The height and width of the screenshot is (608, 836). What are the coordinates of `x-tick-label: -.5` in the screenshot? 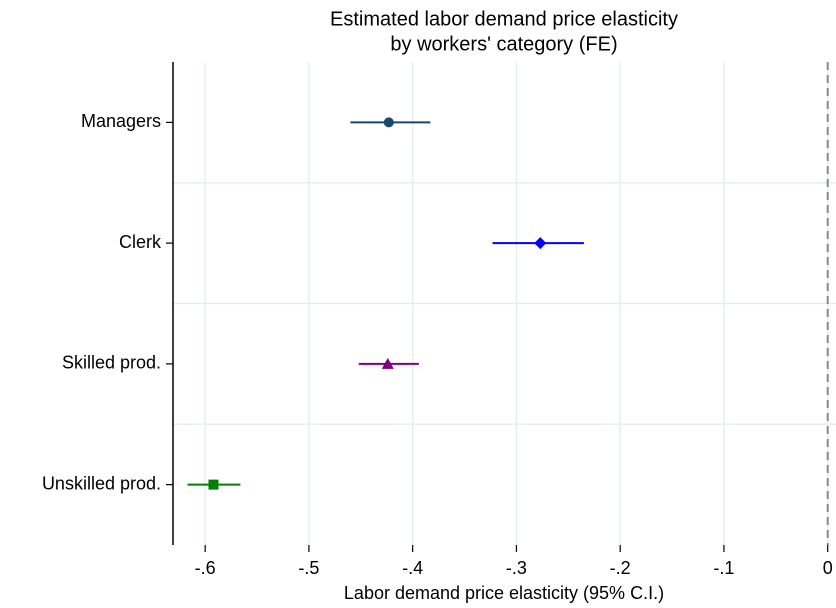 It's located at (308, 568).